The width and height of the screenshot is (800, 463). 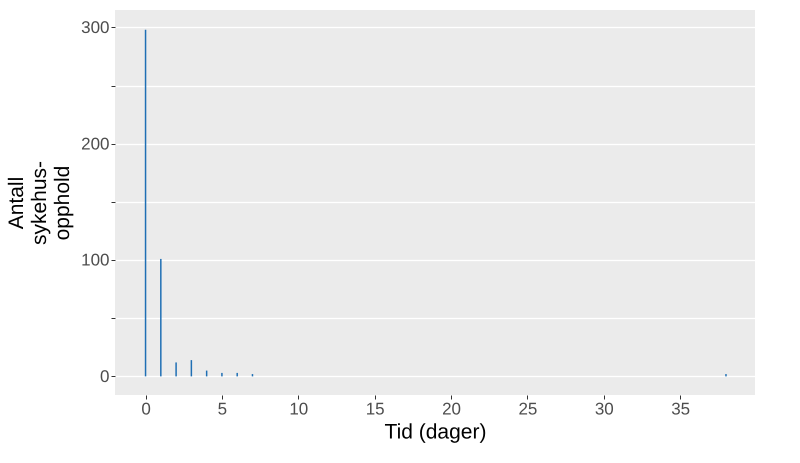 I want to click on x-tick-label: 35, so click(x=680, y=409).